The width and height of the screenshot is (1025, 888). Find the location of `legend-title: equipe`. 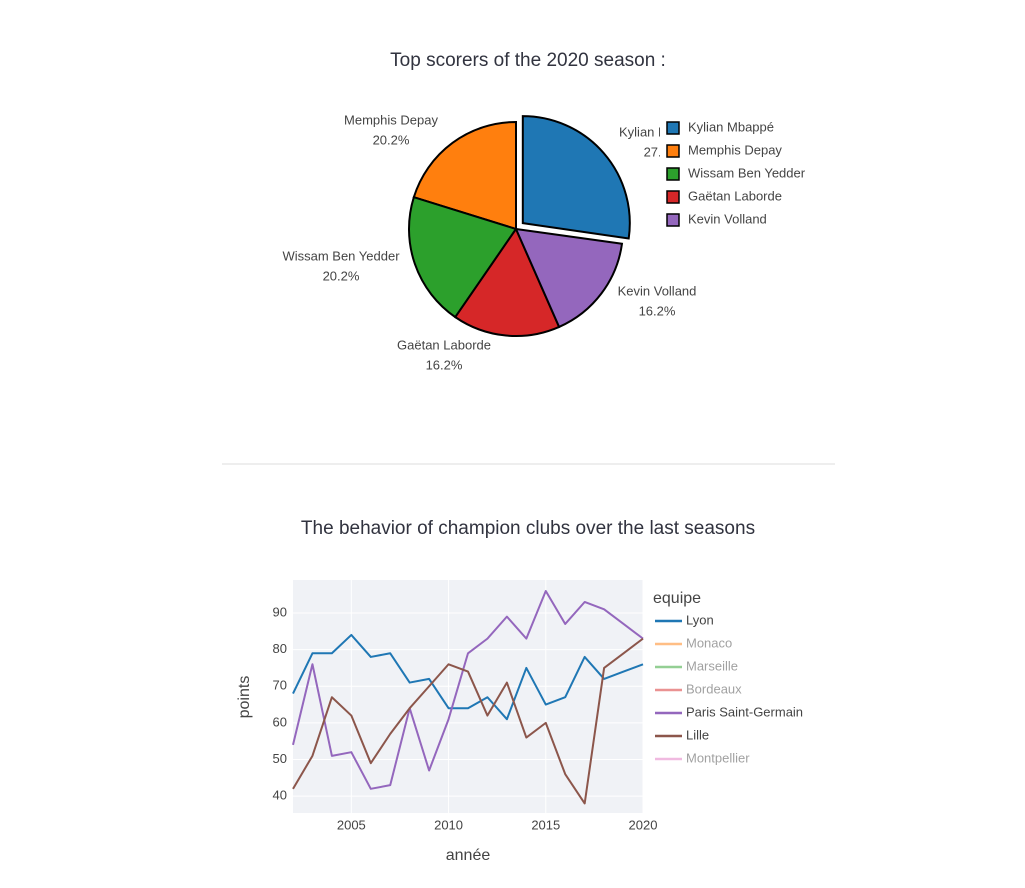

legend-title: equipe is located at coordinates (677, 598).